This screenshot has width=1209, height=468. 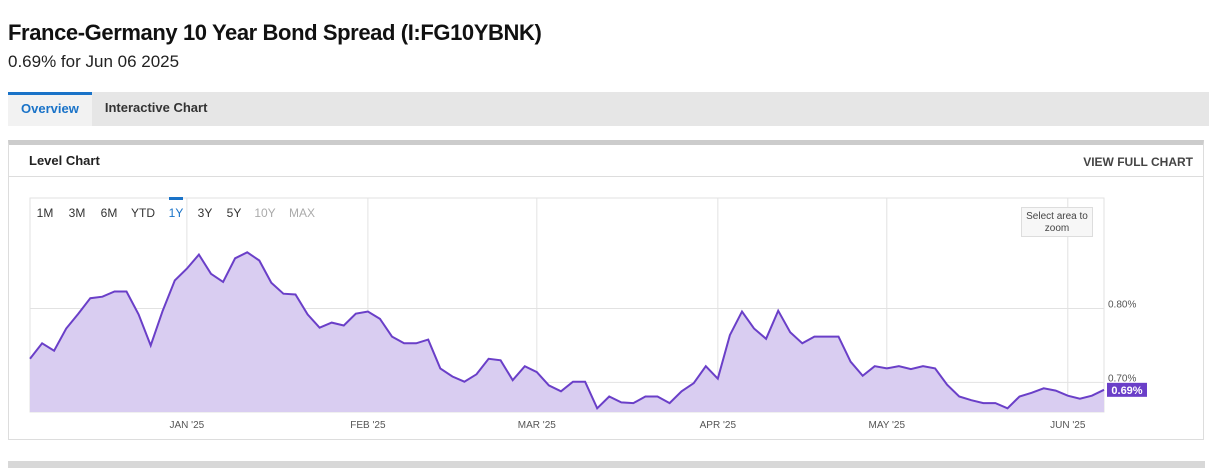 What do you see at coordinates (234, 213) in the screenshot?
I see `range-button: 5Y` at bounding box center [234, 213].